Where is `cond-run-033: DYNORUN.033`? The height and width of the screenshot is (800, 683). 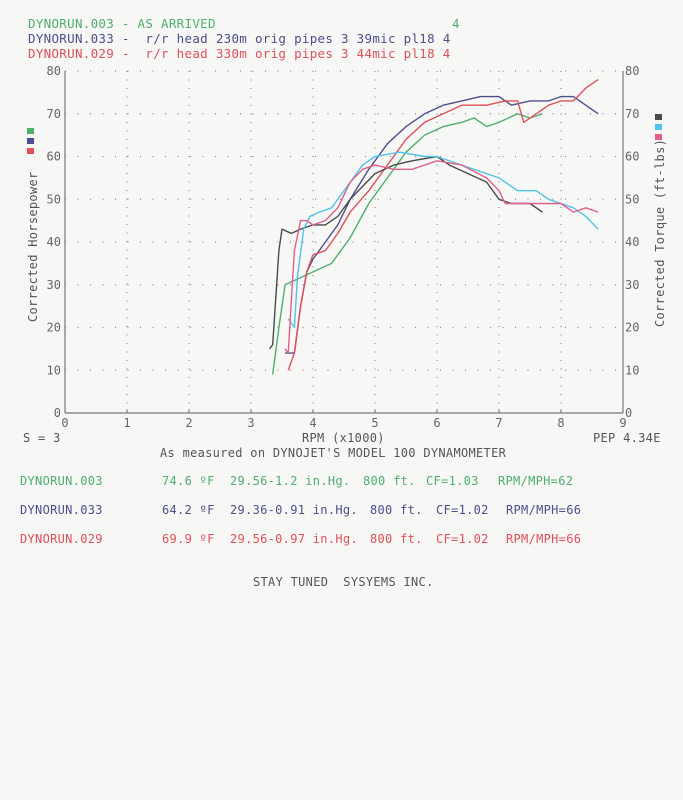
cond-run-033: DYNORUN.033 is located at coordinates (61, 510).